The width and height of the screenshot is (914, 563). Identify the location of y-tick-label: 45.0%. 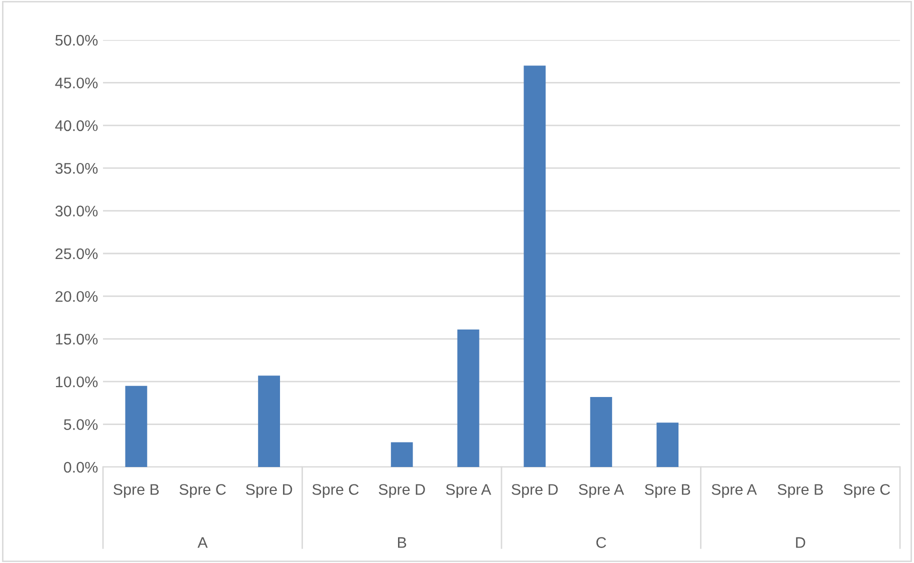
(76, 83).